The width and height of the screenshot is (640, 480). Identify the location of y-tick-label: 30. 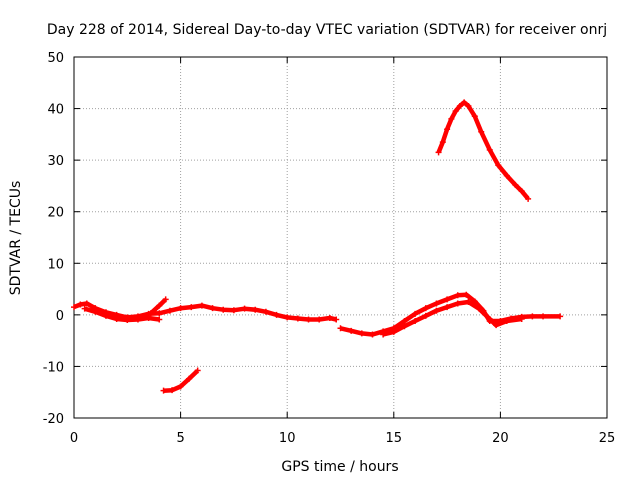
(55, 161).